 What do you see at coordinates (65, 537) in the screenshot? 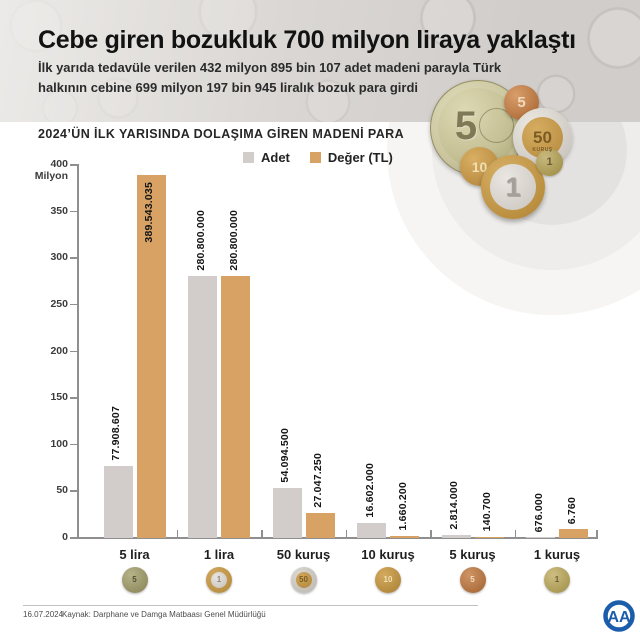
I see `y-tick-label: 0` at bounding box center [65, 537].